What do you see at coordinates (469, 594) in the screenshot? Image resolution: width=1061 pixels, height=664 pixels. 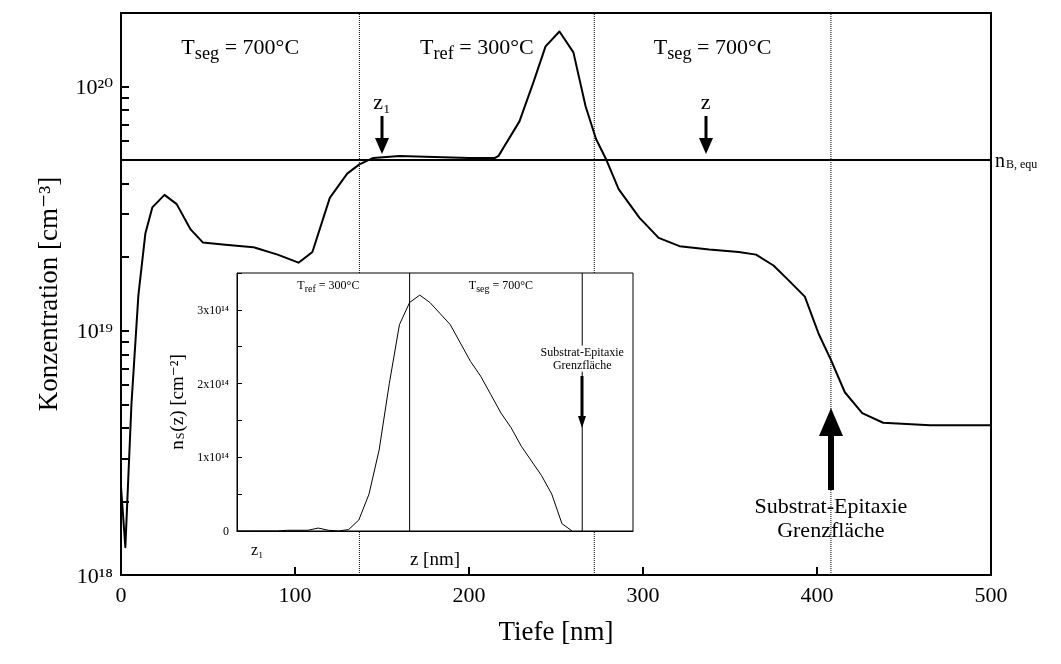 I see `x-tick-label: 200` at bounding box center [469, 594].